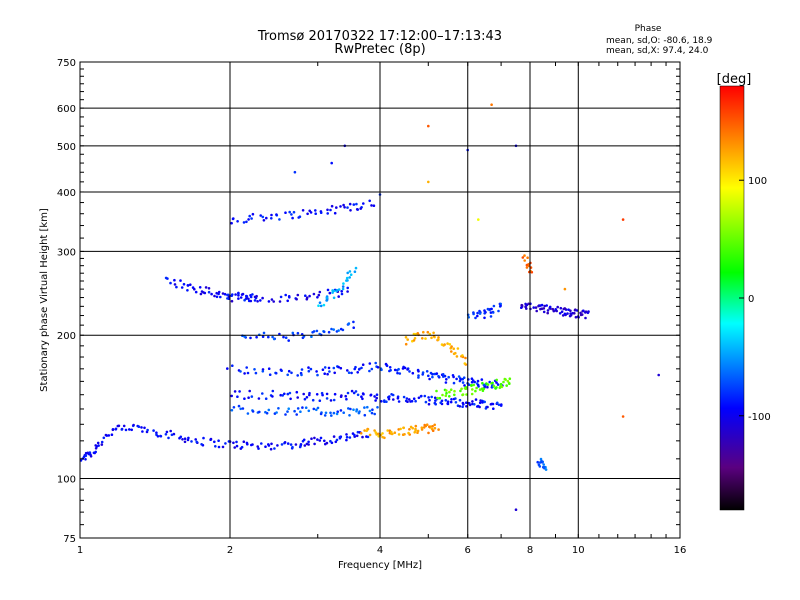 Image resolution: width=800 pixels, height=600 pixels. What do you see at coordinates (578, 550) in the screenshot?
I see `x-tick-label: 10` at bounding box center [578, 550].